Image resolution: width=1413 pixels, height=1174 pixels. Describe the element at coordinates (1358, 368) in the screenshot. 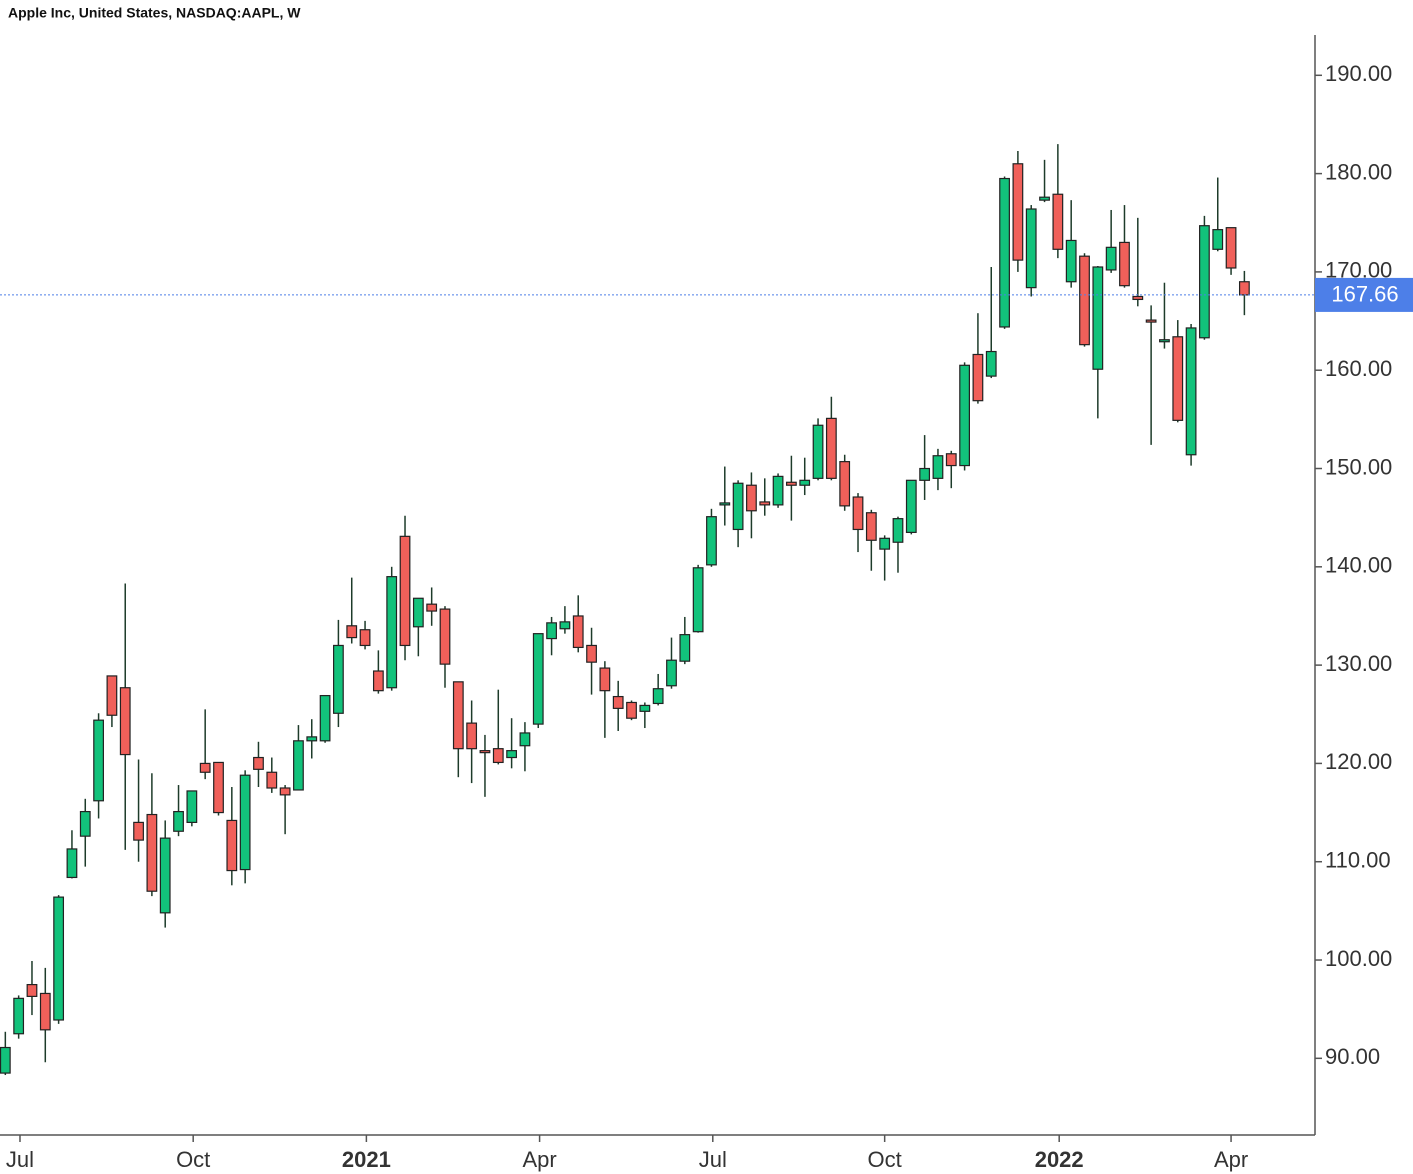

I see `y-tick-label: 160.00` at that location.